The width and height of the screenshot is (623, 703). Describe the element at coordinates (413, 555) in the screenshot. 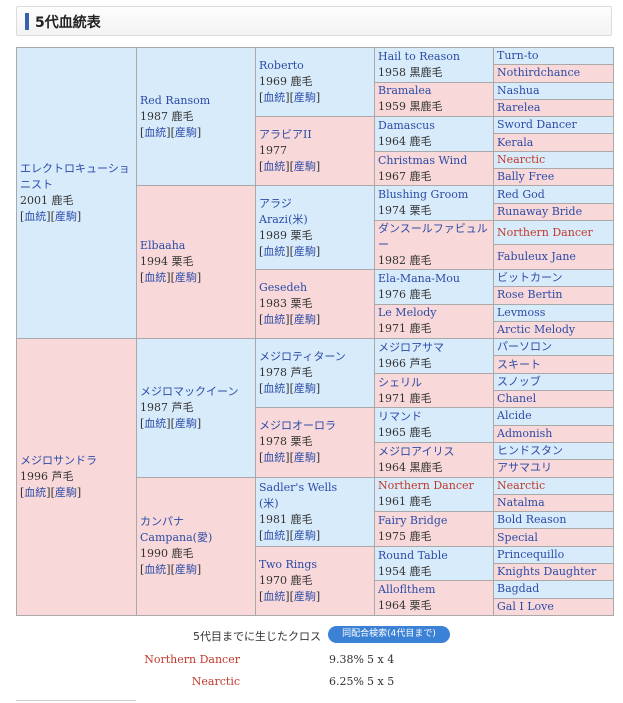

I see `horse-name-link: Round Table` at that location.